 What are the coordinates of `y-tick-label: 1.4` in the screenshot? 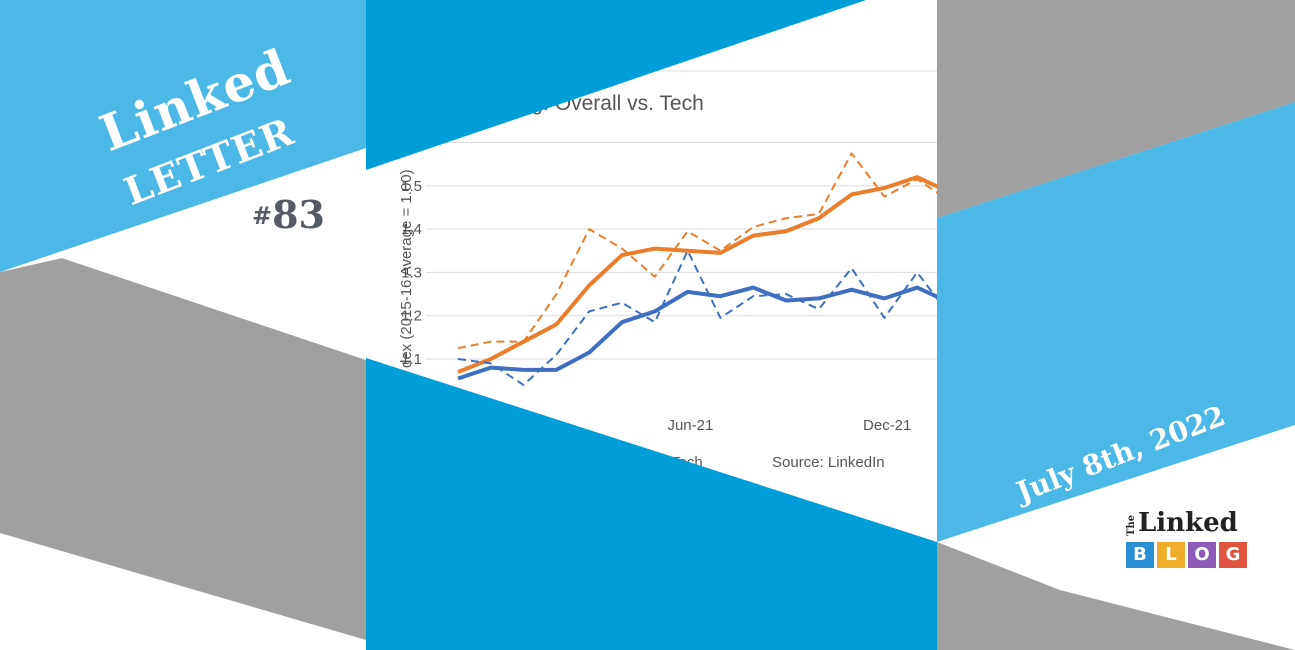 It's located at (411, 229).